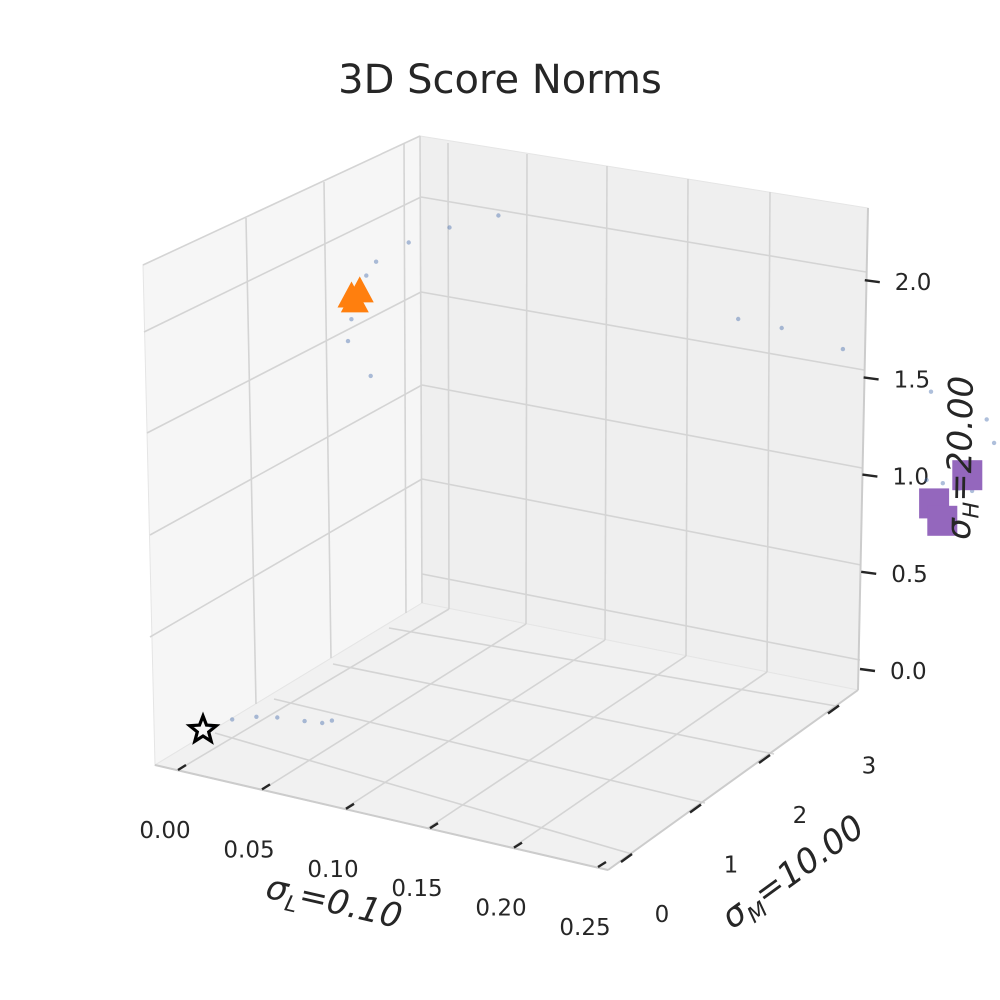 The width and height of the screenshot is (1000, 1000). Describe the element at coordinates (971, 510) in the screenshot. I see `z-axis-label-sub: H` at that location.